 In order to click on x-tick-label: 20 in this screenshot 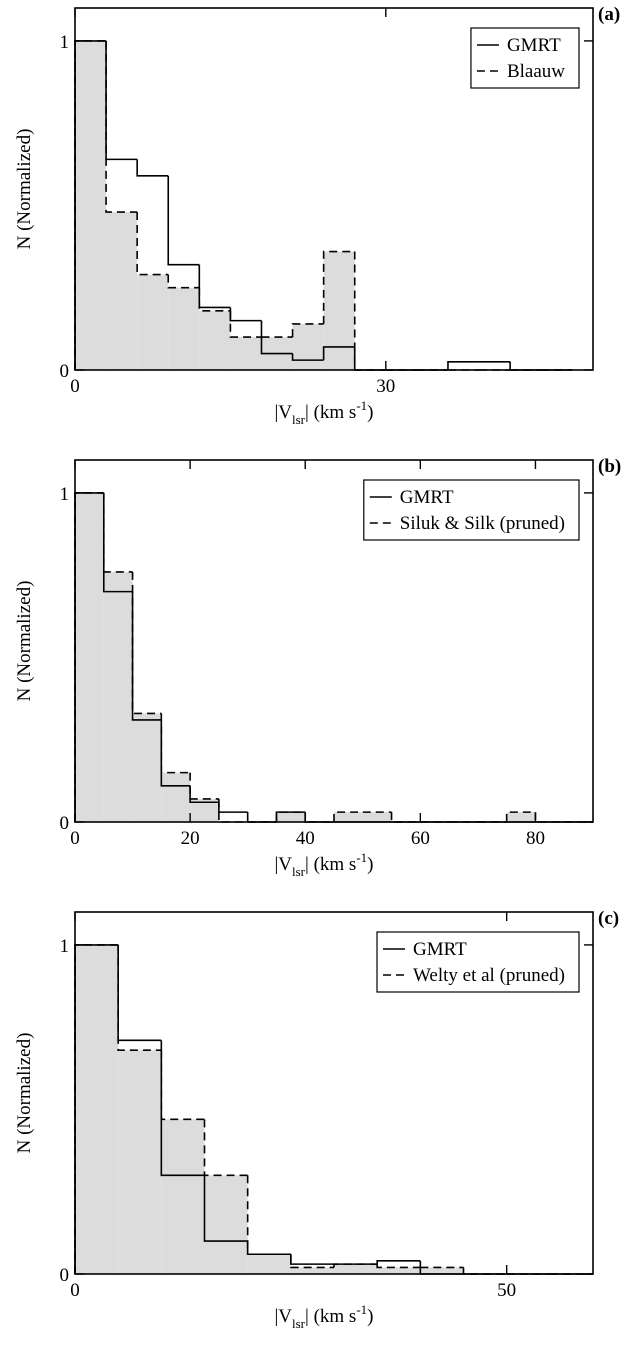, I will do `click(190, 838)`.